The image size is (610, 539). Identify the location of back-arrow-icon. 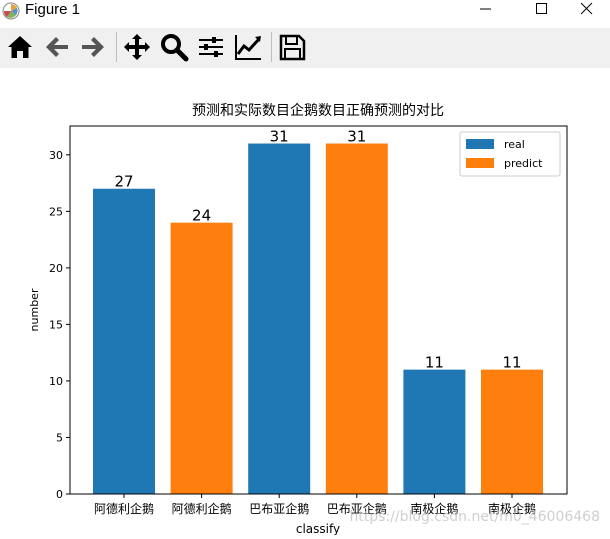
(57, 47).